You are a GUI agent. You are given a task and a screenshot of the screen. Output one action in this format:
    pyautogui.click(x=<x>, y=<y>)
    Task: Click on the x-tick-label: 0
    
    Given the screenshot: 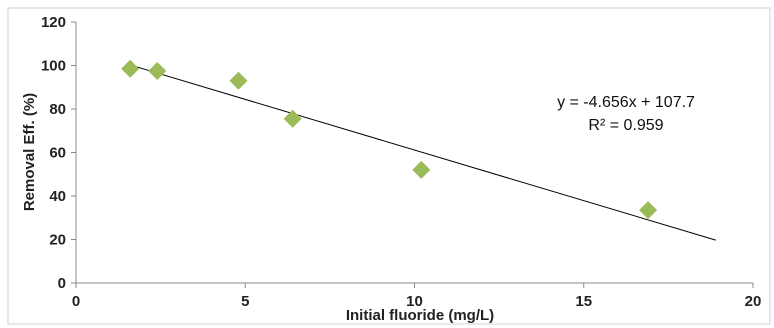 What is the action you would take?
    pyautogui.click(x=76, y=301)
    